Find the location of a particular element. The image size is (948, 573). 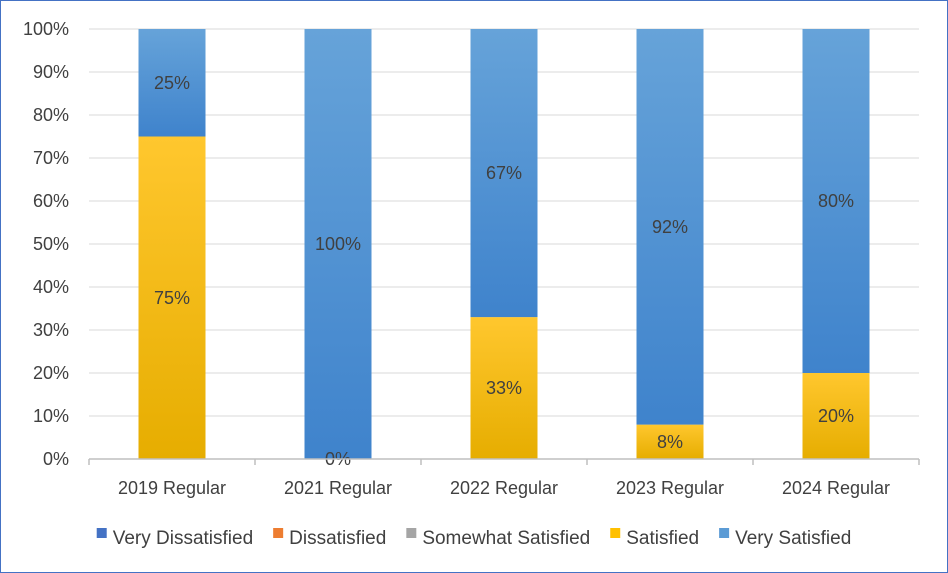

y-axis: 0% 10% 20% 30% 40% 50% 60% 70% 80% 90% 100% is located at coordinates (46, 244).